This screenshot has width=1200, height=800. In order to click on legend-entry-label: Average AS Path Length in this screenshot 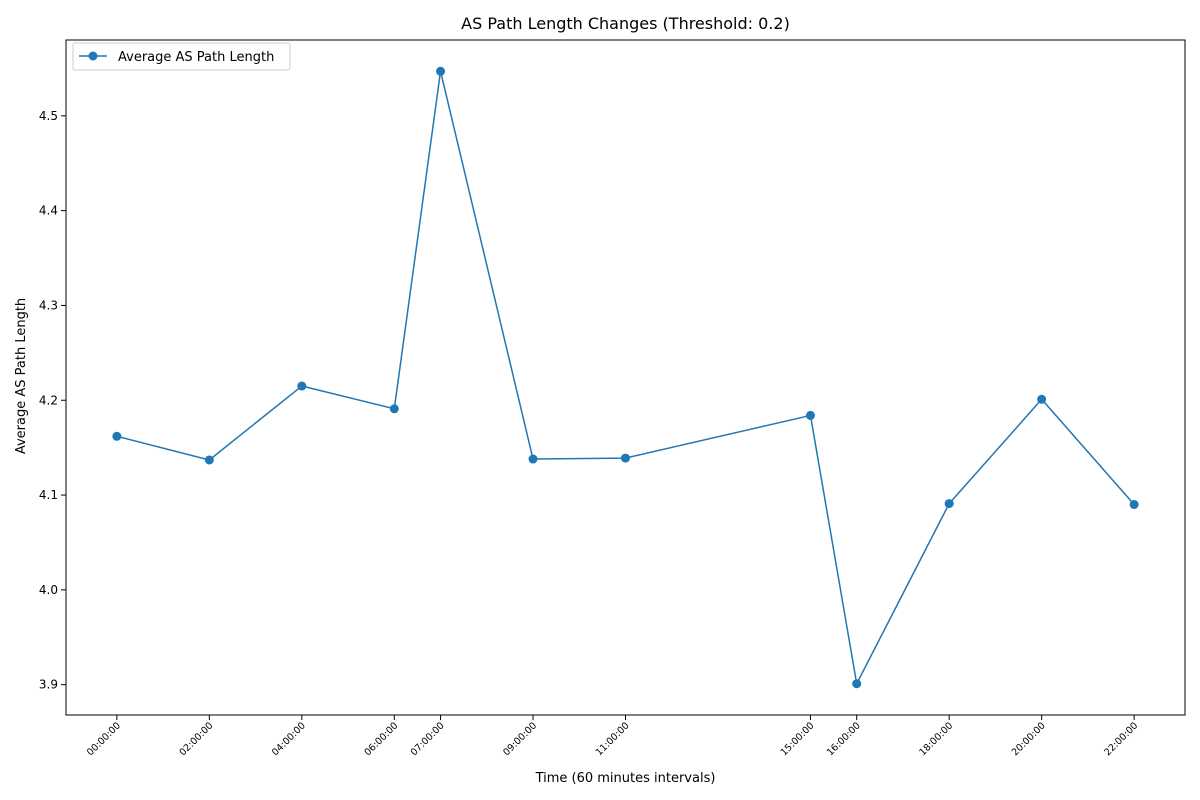, I will do `click(196, 57)`.